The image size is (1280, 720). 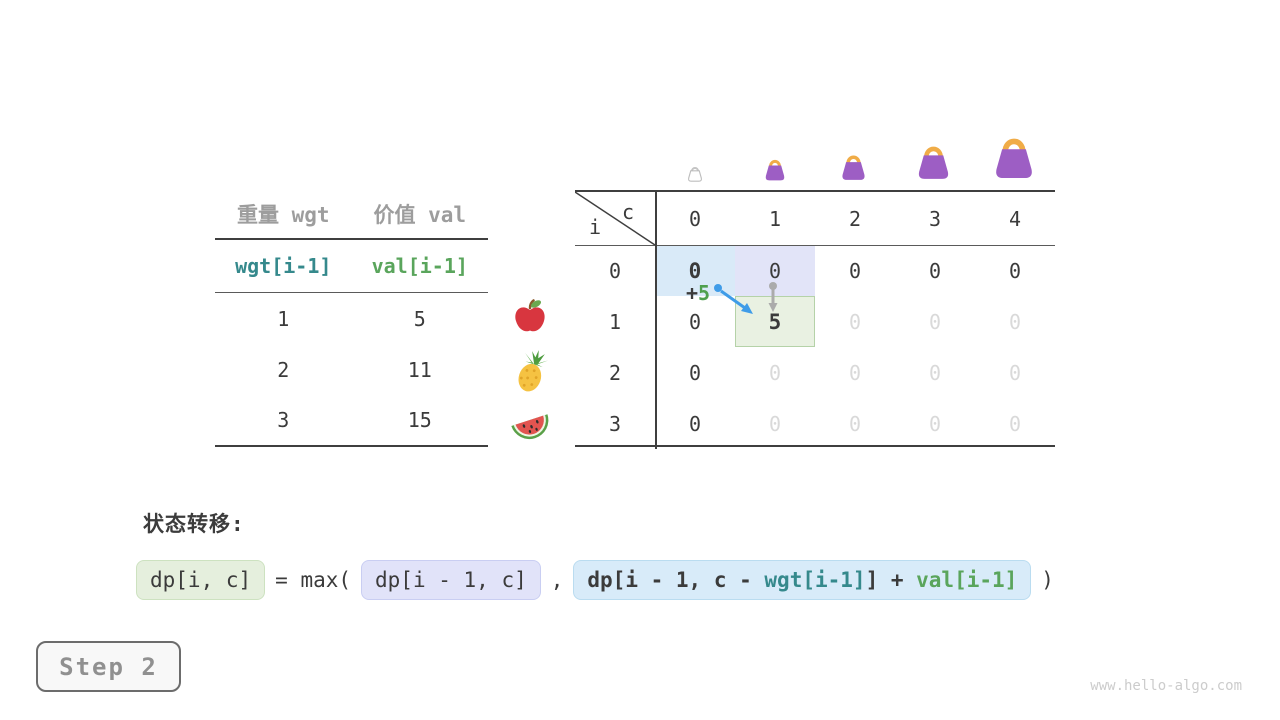 I want to click on dp-cell-3-4: 0, so click(x=1015, y=423).